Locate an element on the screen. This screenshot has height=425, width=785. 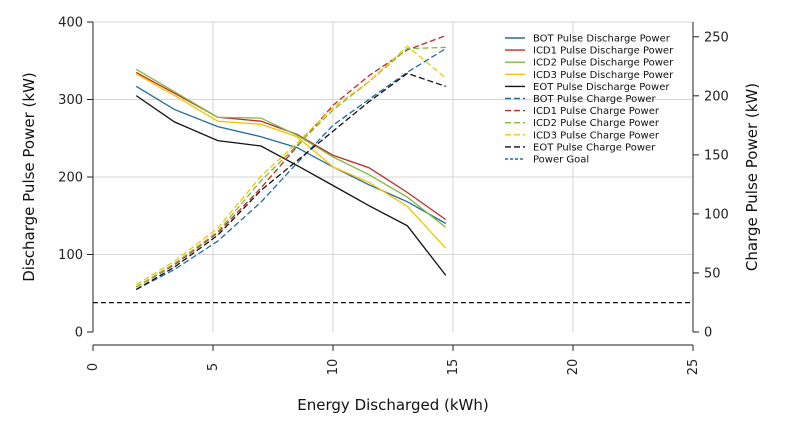
x-tick-label: 20 is located at coordinates (573, 367).